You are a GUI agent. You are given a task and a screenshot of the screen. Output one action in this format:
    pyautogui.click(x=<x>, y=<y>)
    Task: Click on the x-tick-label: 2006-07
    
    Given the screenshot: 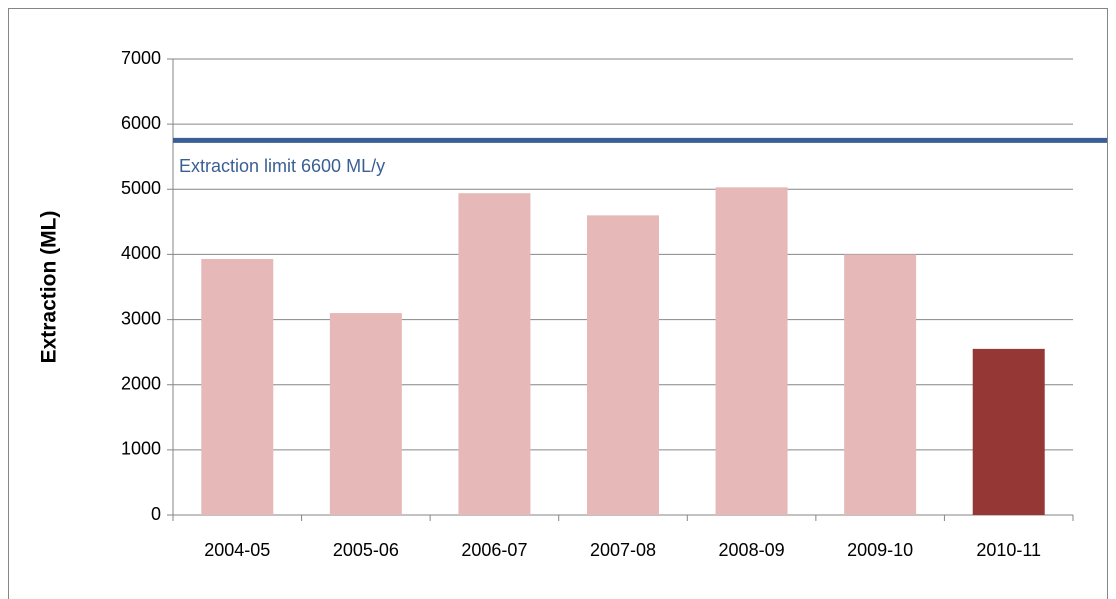 What is the action you would take?
    pyautogui.click(x=494, y=550)
    